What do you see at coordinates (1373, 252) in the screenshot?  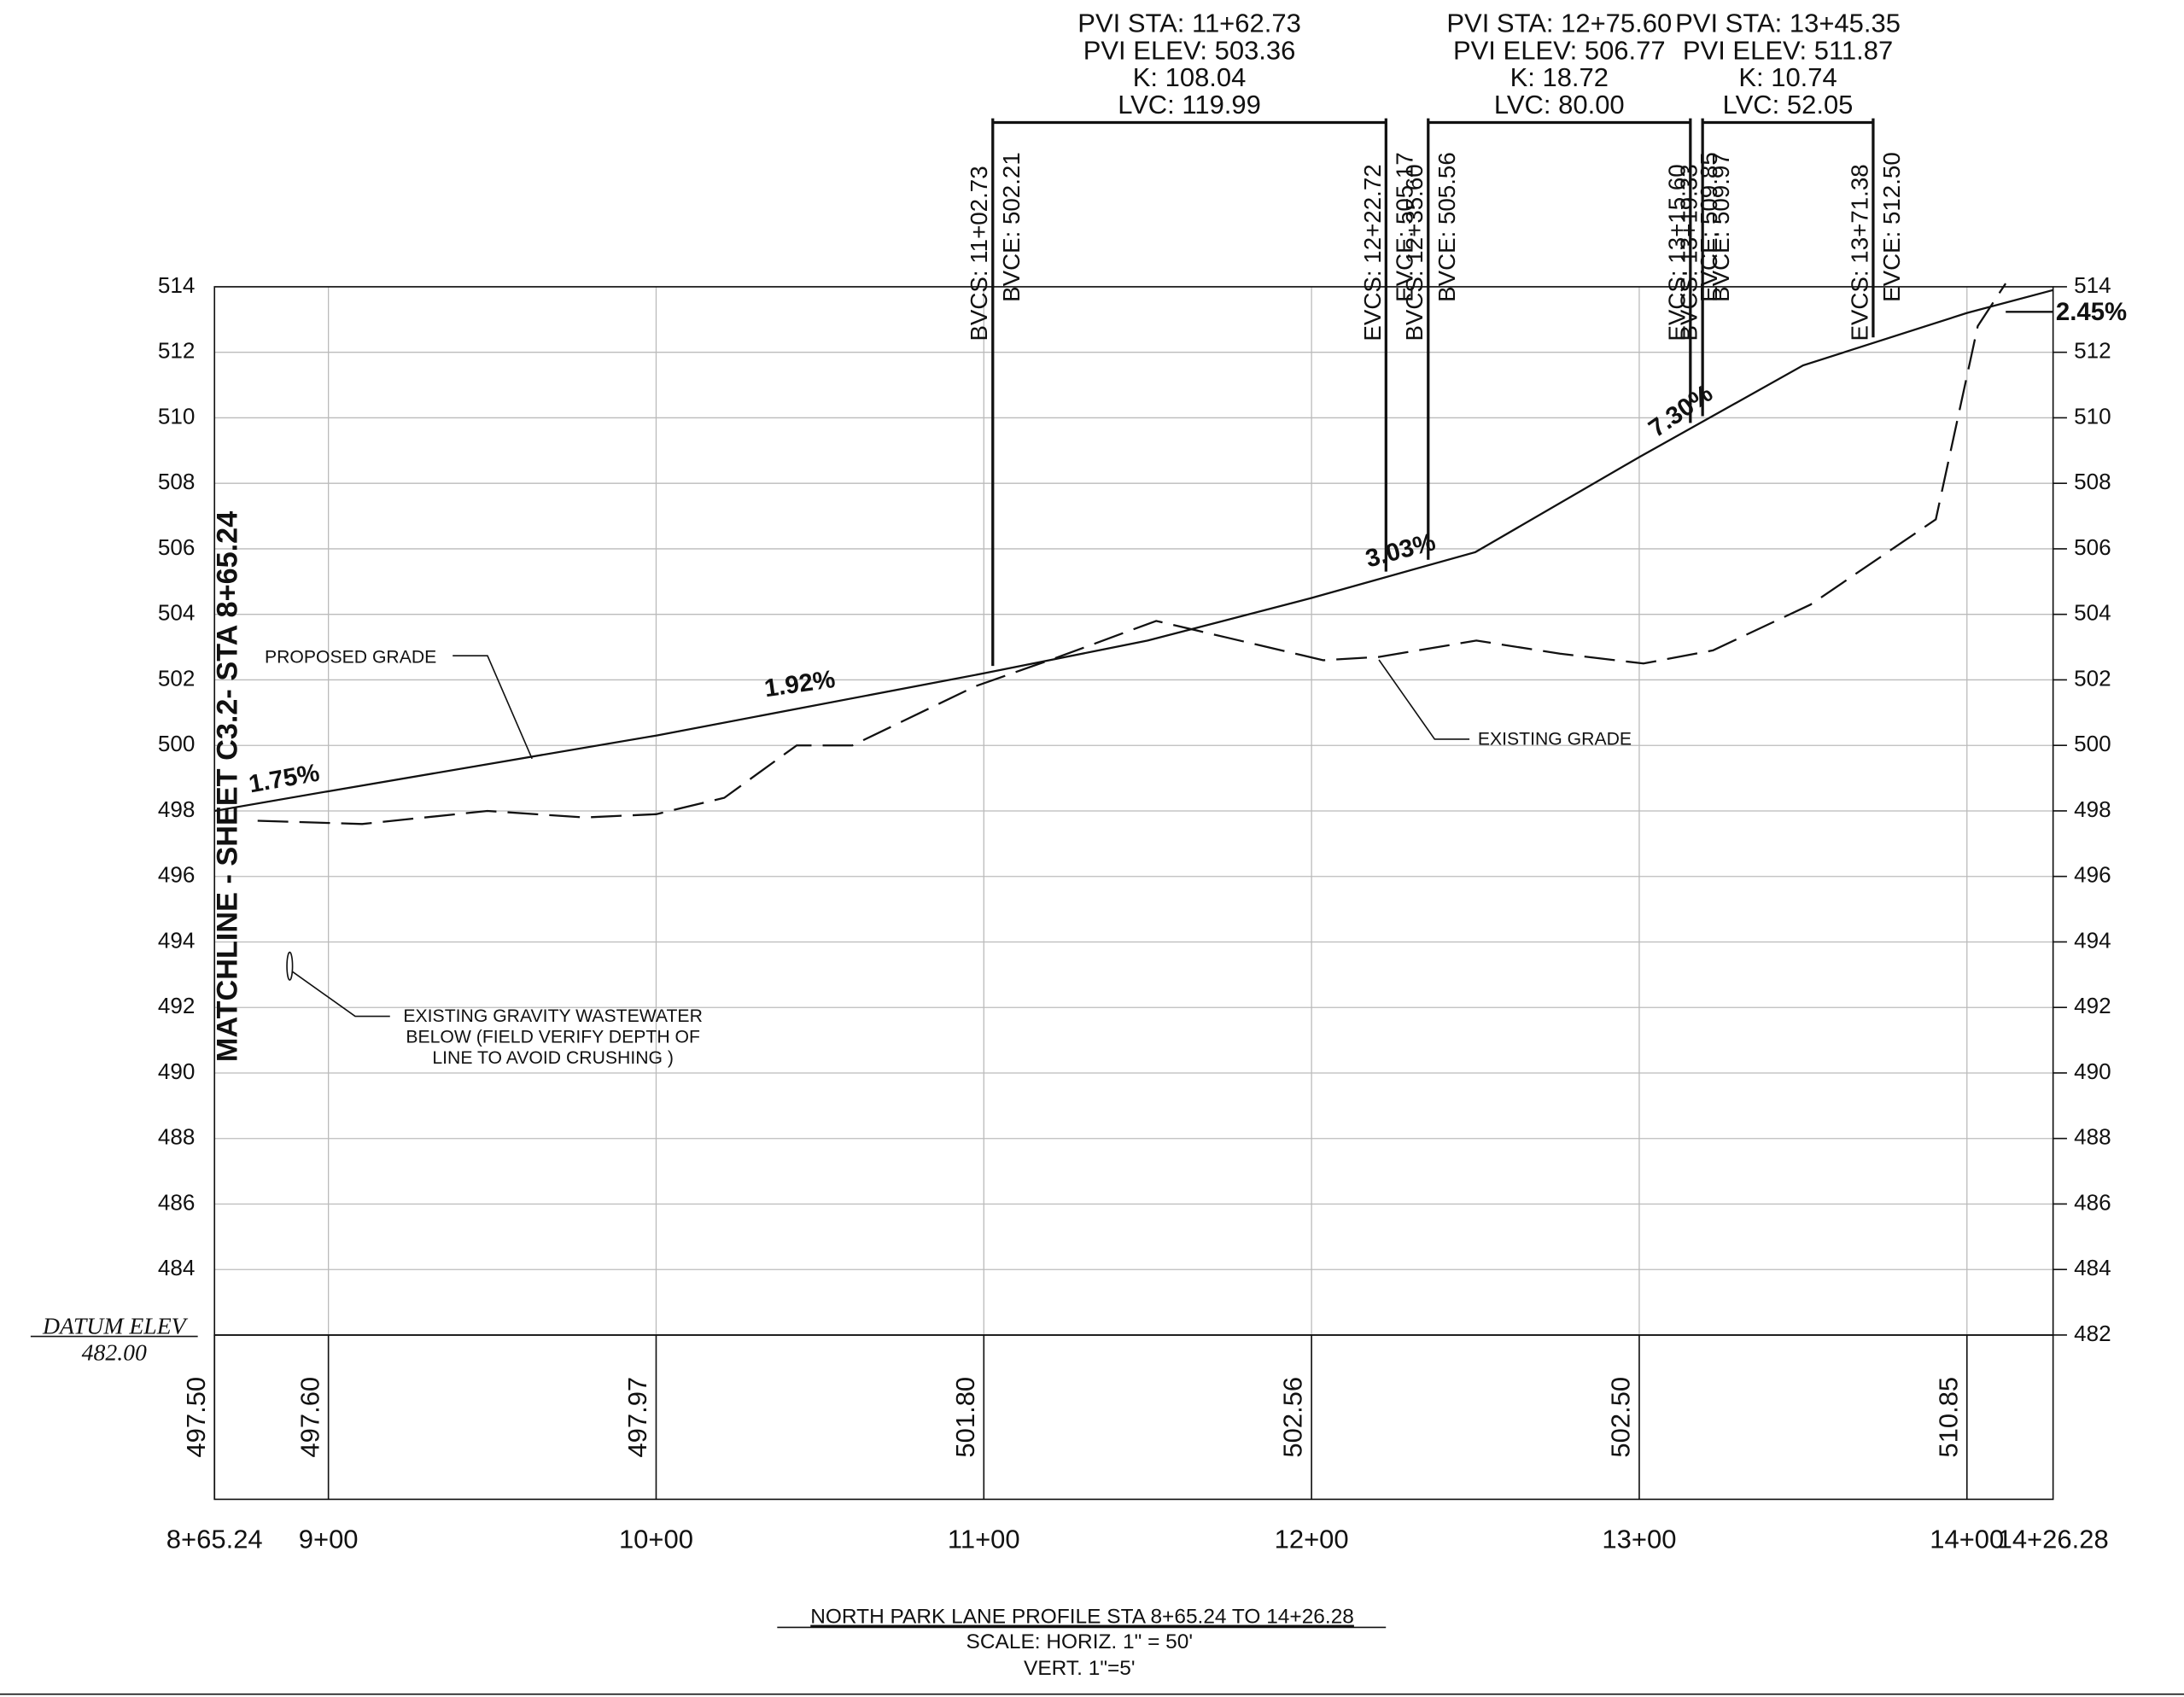 I see `curve-station-label: EVCS: 12+22.72` at bounding box center [1373, 252].